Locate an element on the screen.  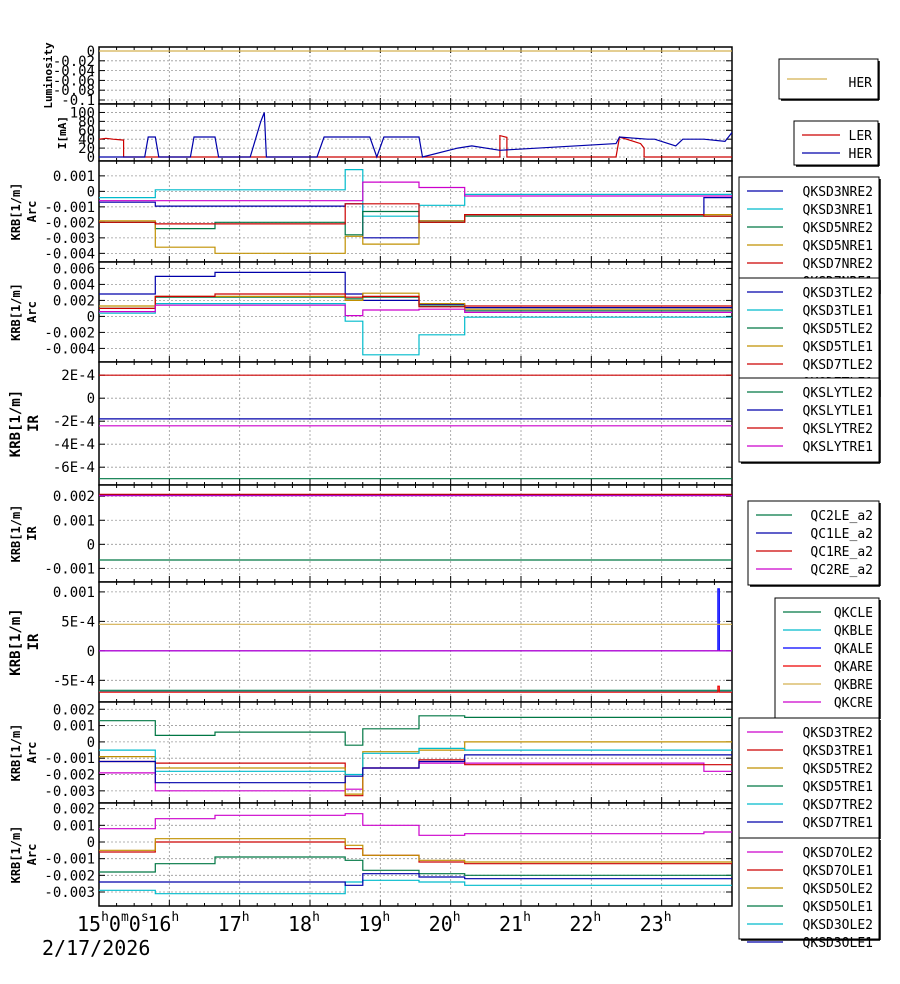
legend-entry: QKSD5OLE1 is located at coordinates (838, 907).